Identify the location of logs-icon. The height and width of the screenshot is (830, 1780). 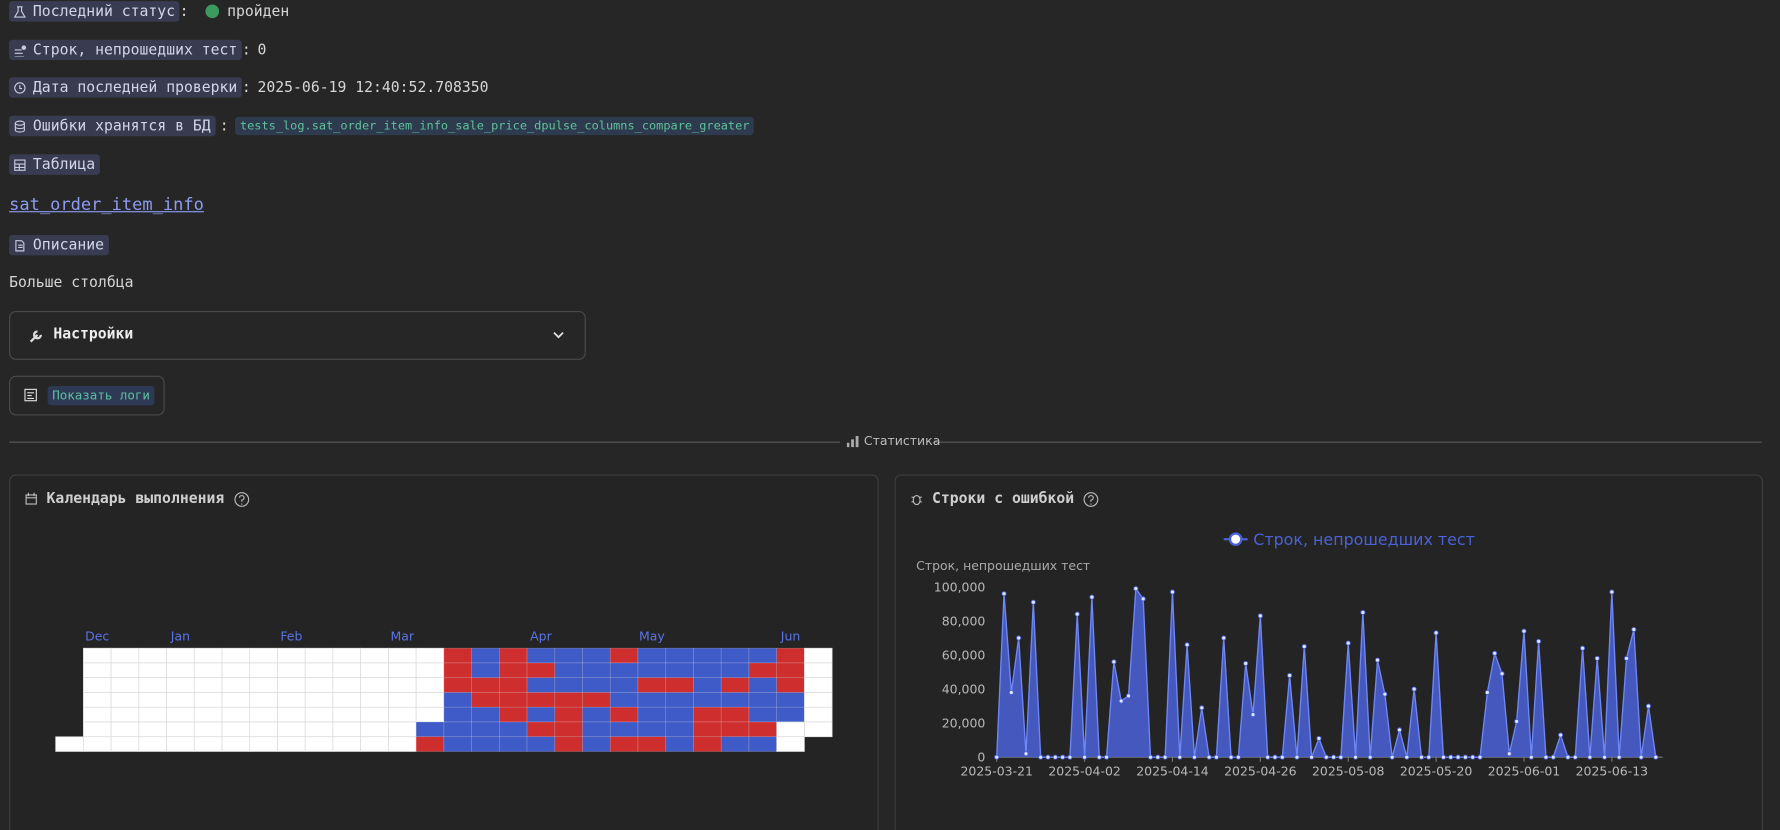
(30, 395).